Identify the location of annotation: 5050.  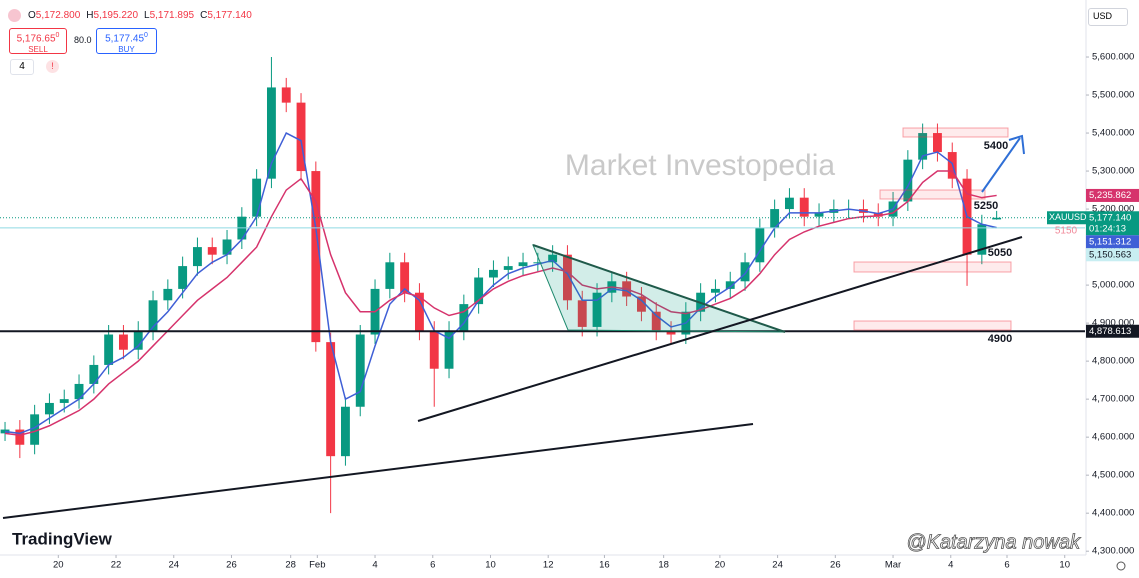
(1000, 253).